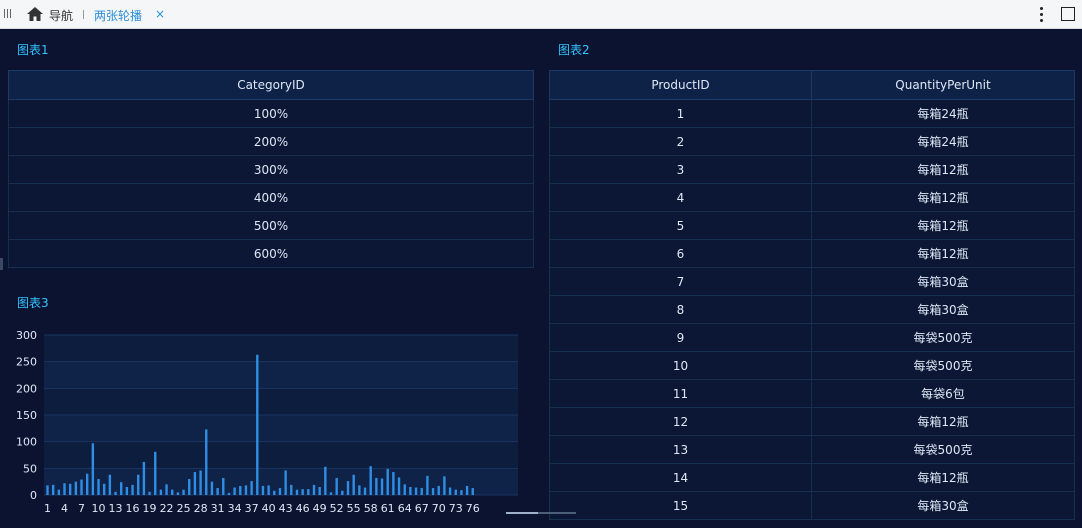 The height and width of the screenshot is (528, 1082). Describe the element at coordinates (118, 16) in the screenshot. I see `tab-two-carousel: 两张轮播` at that location.